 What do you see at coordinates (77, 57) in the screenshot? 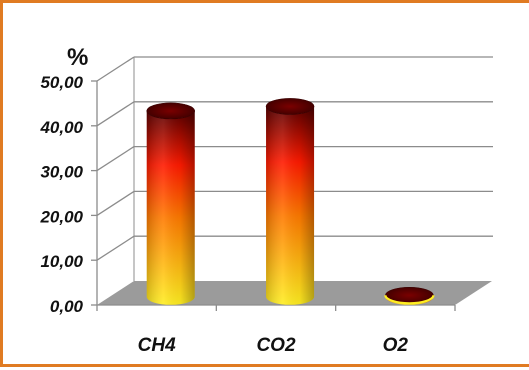
I see `y-axis-unit-label: %` at bounding box center [77, 57].